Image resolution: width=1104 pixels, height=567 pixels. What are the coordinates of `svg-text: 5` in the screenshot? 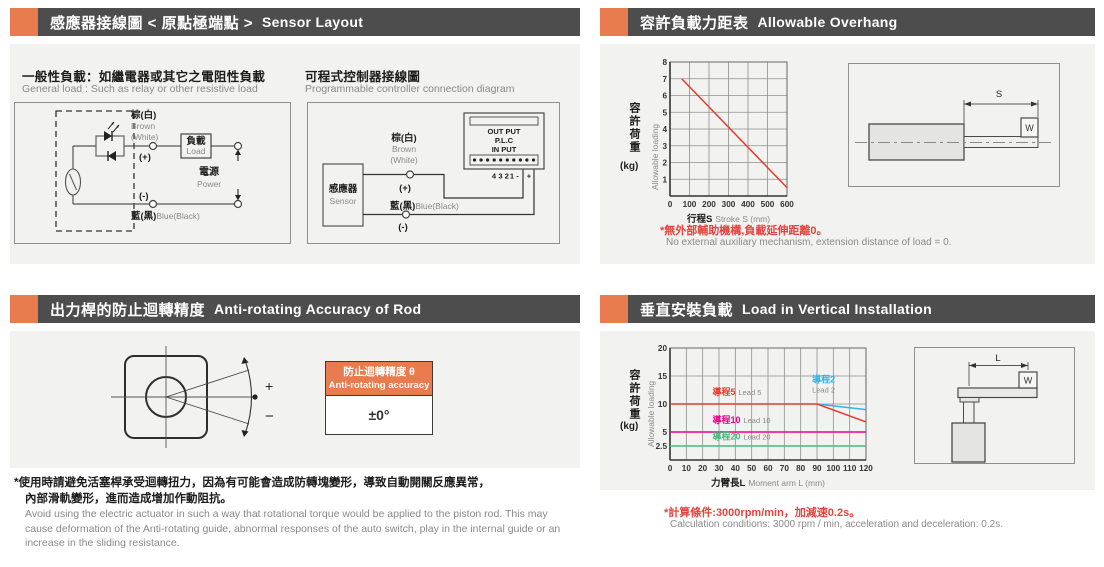 It's located at (664, 112).